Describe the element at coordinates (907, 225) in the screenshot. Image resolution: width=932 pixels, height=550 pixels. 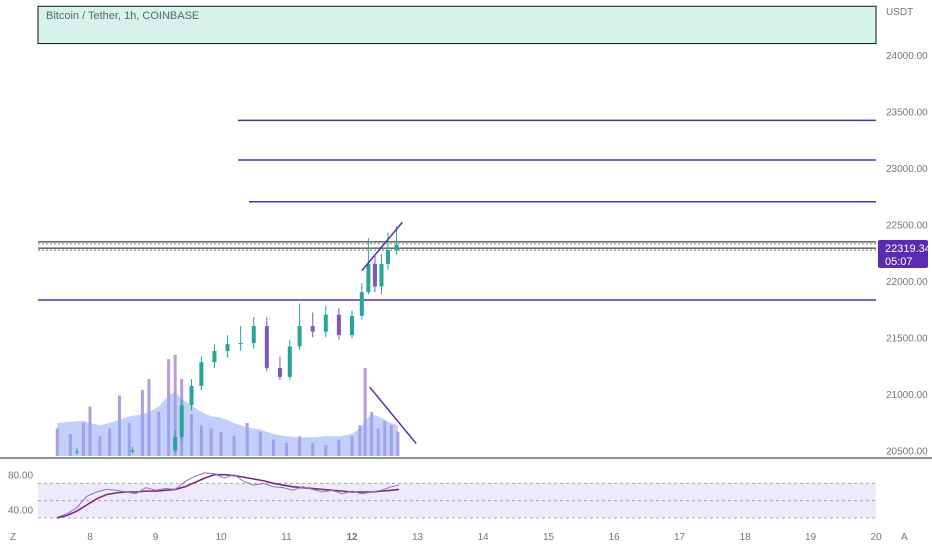
I see `price-tick-label: 22500.00` at that location.